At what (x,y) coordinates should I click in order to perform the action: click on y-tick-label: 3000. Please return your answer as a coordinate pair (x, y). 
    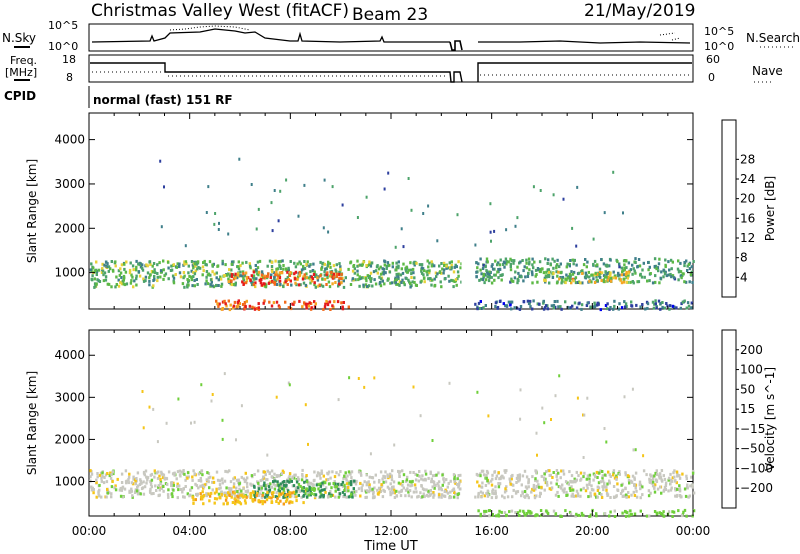
    Looking at the image, I should click on (69, 184).